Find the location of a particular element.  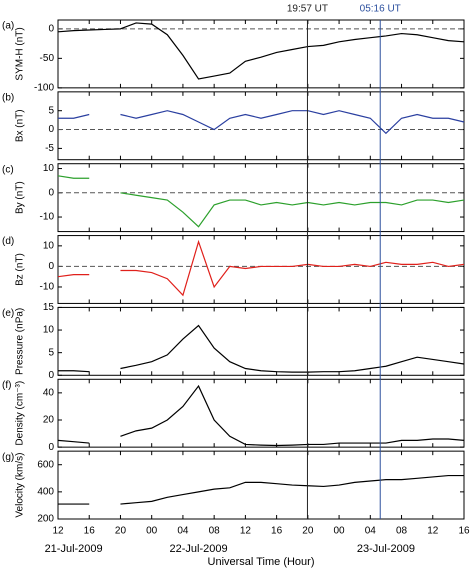

x-axis-label: Universal Time (Hour) is located at coordinates (261, 562).